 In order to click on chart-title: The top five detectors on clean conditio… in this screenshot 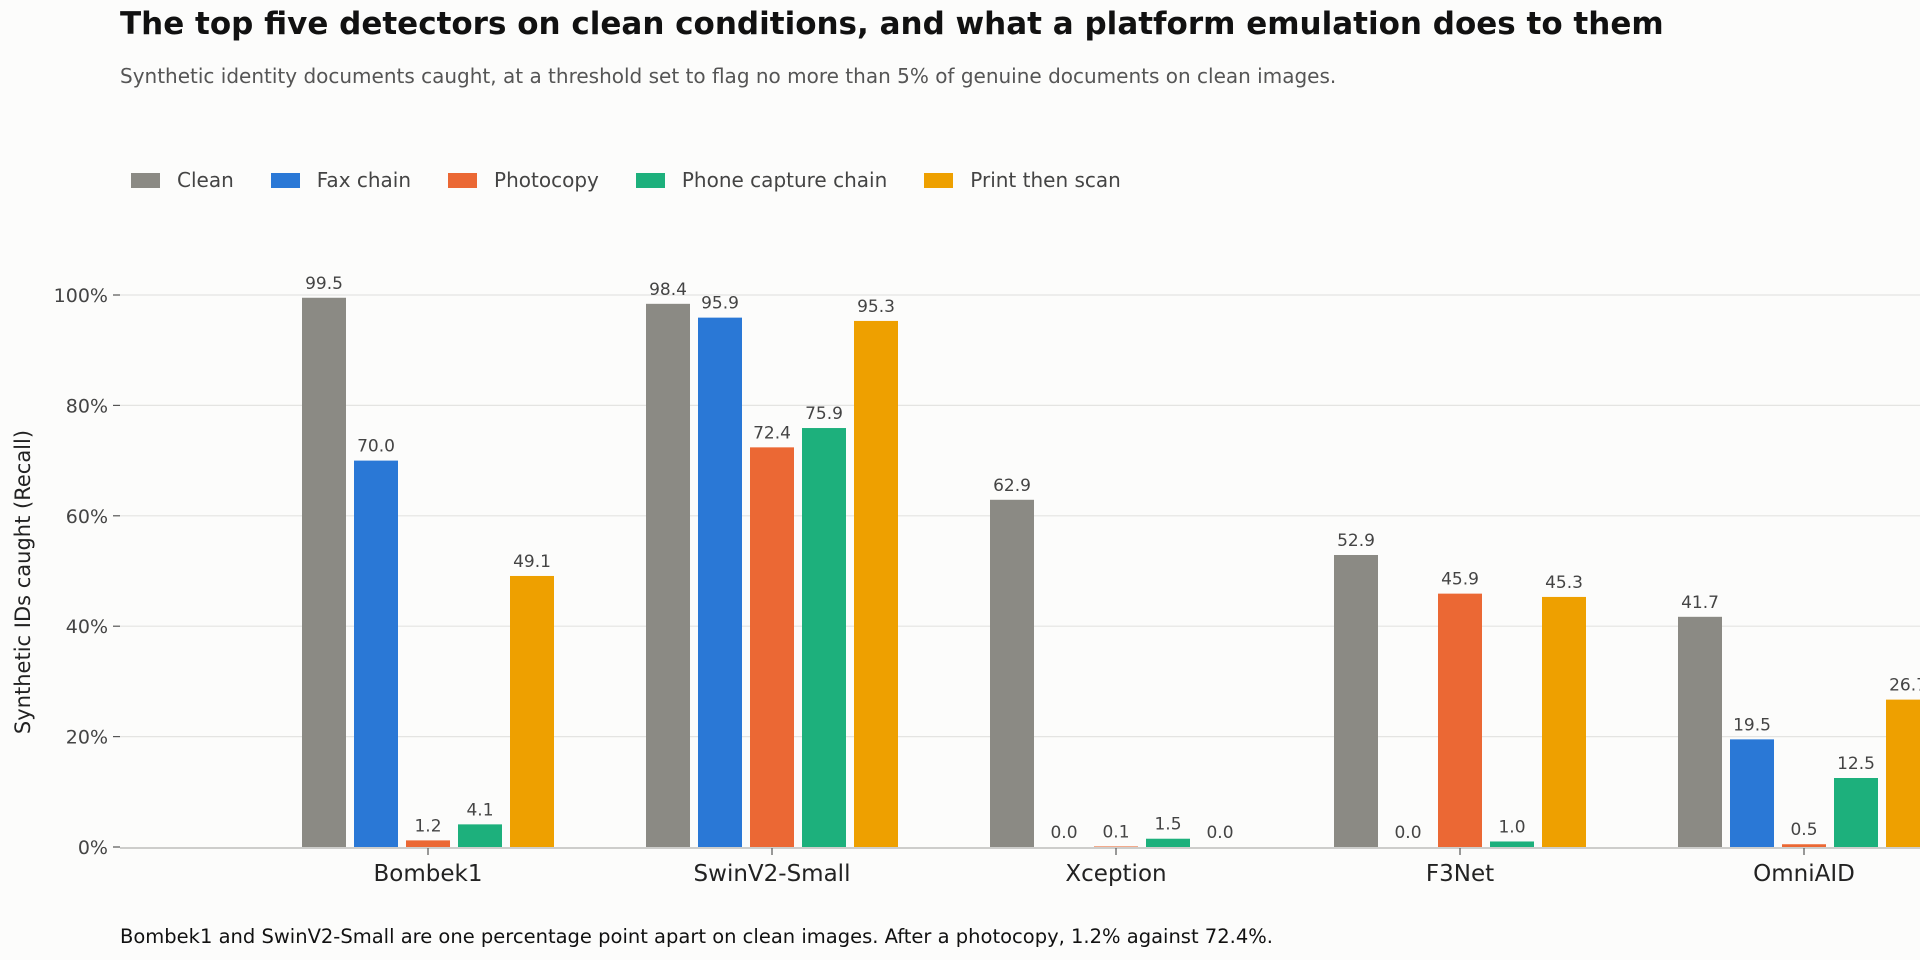, I will do `click(892, 24)`.